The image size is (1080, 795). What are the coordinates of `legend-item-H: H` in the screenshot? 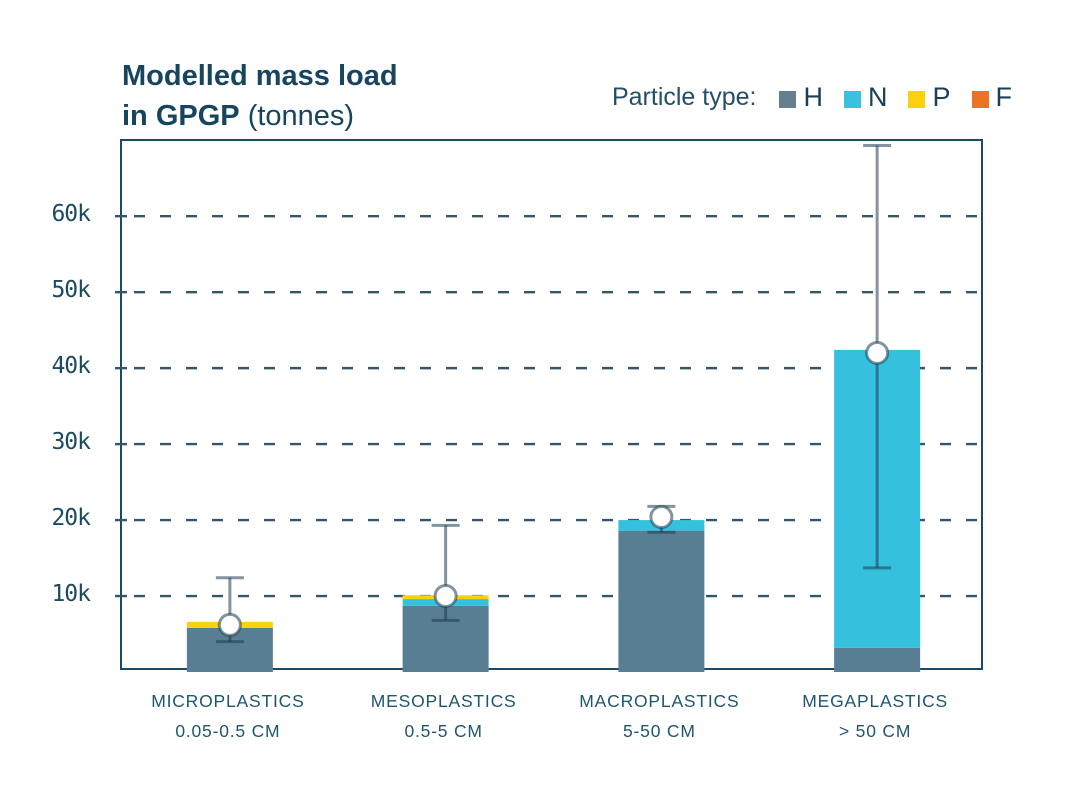 It's located at (801, 97).